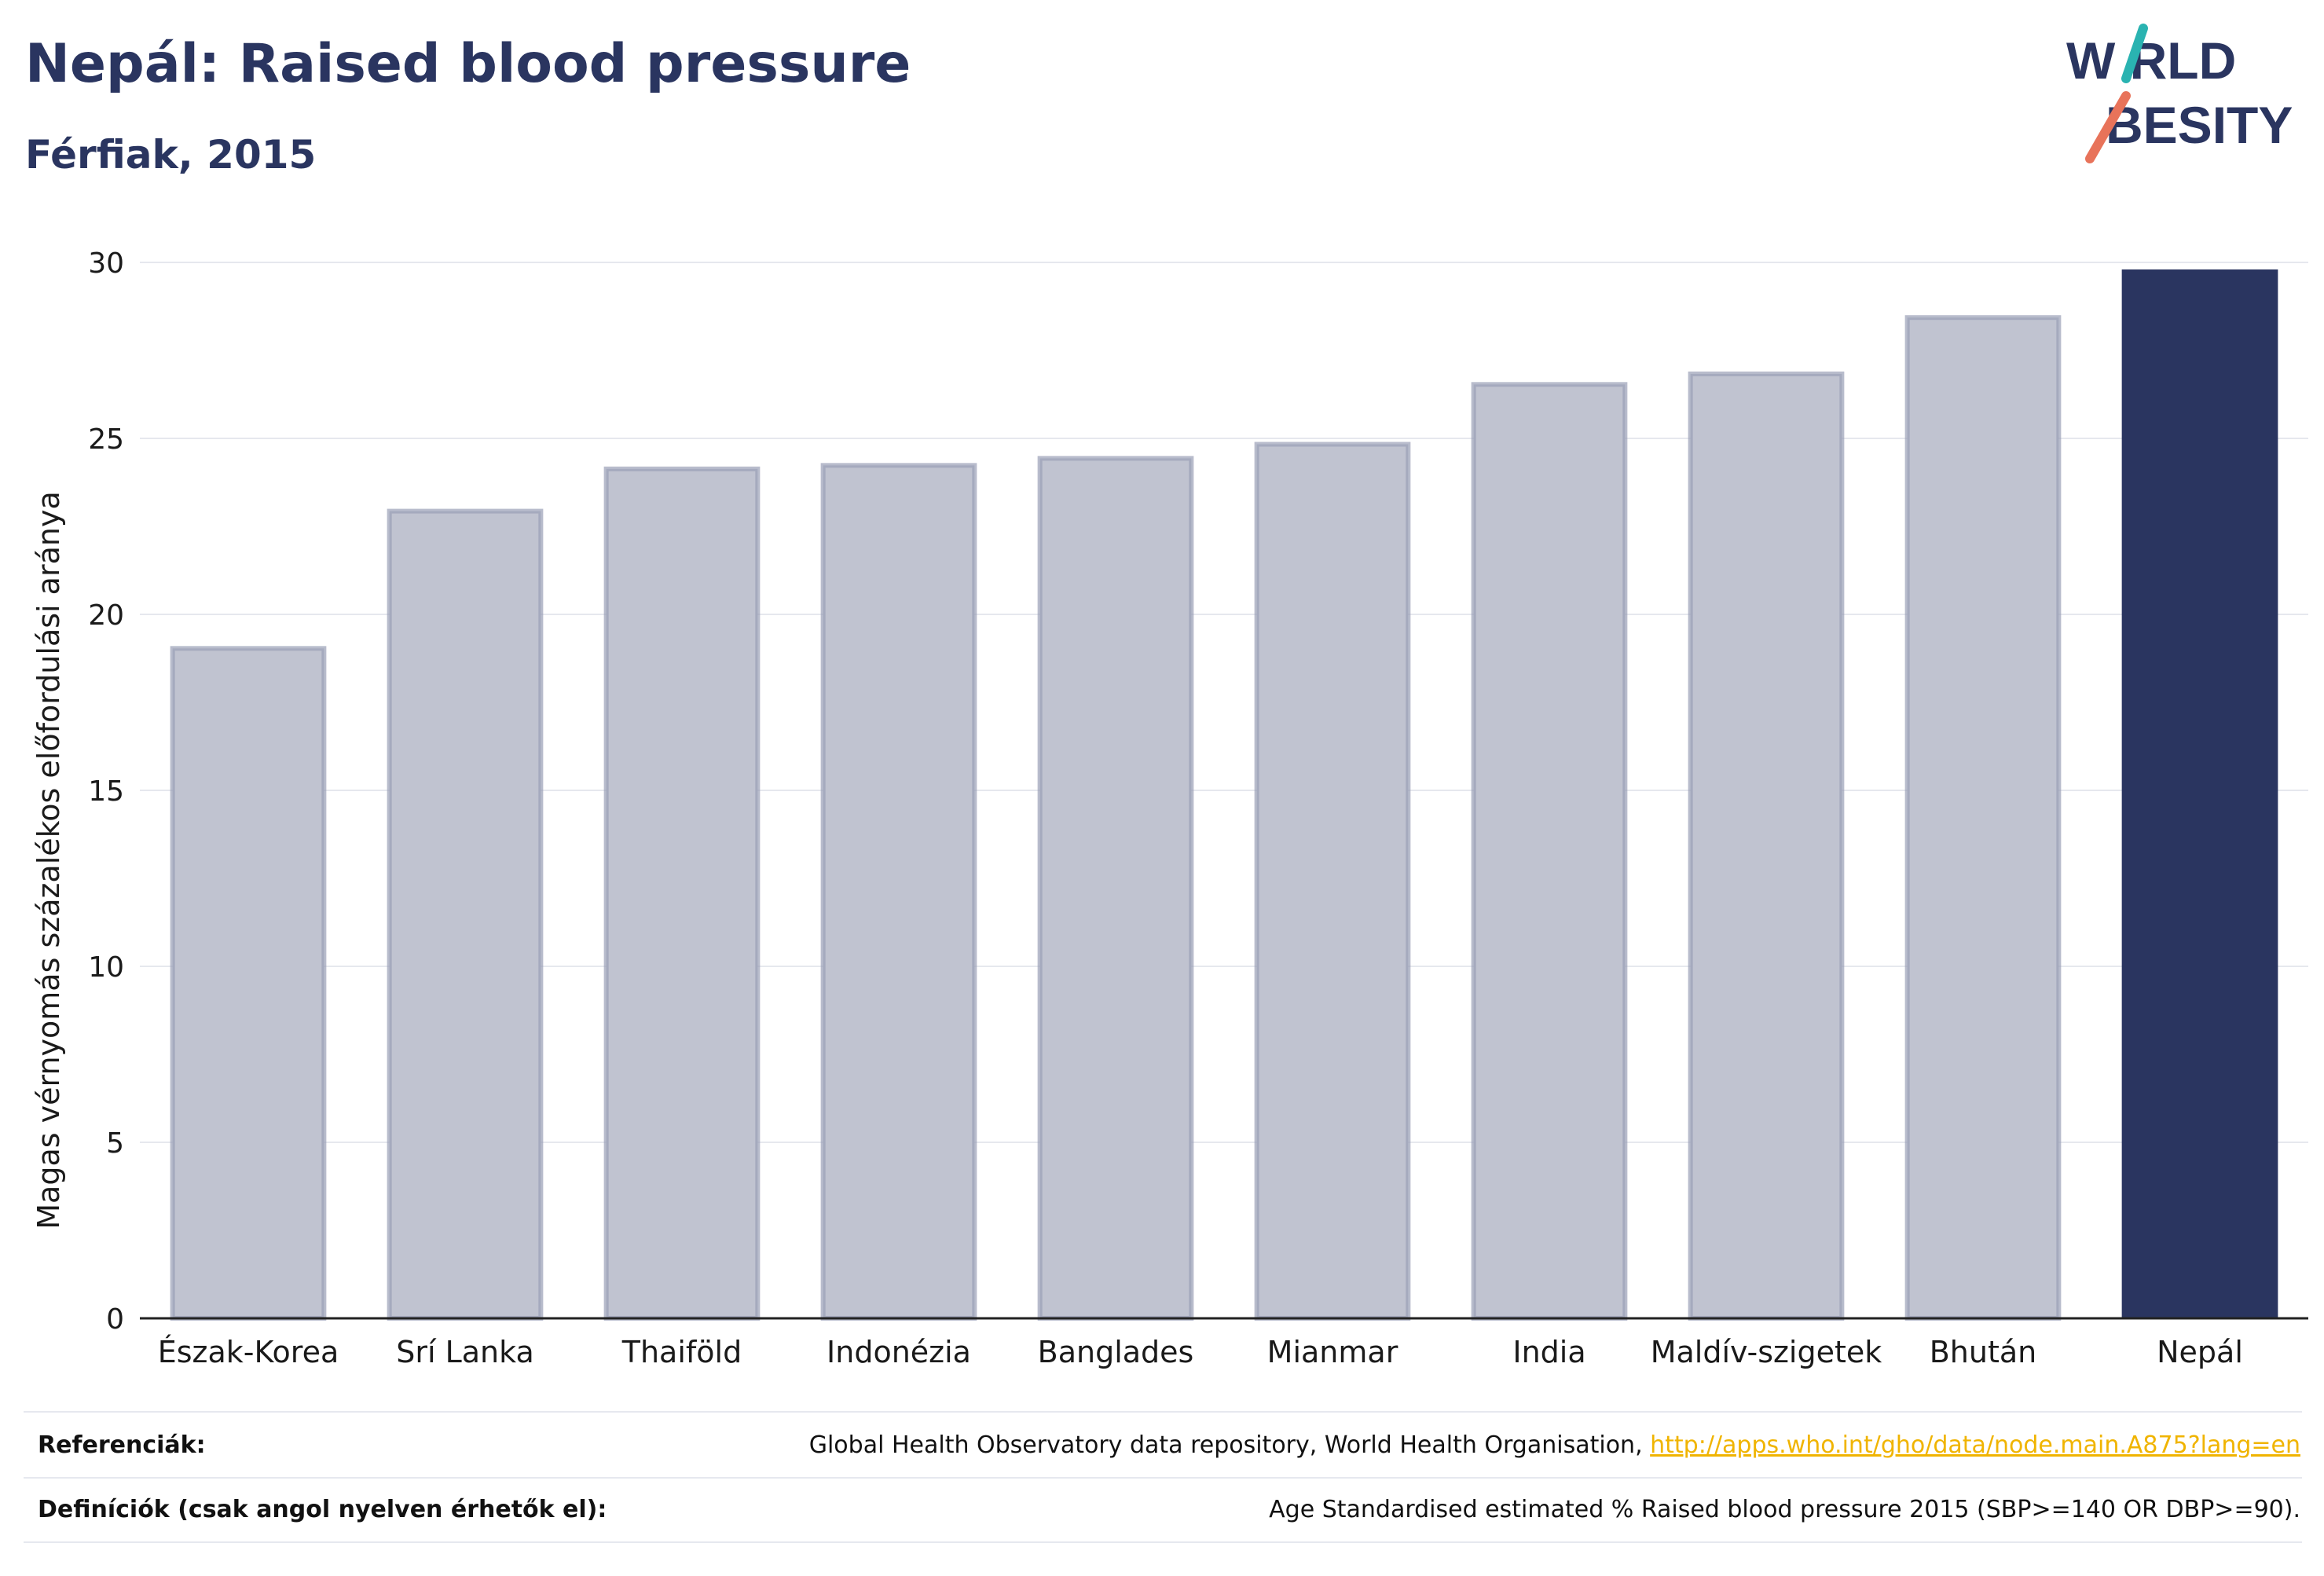  What do you see at coordinates (1163, 1412) in the screenshot?
I see `footer-divider-top` at bounding box center [1163, 1412].